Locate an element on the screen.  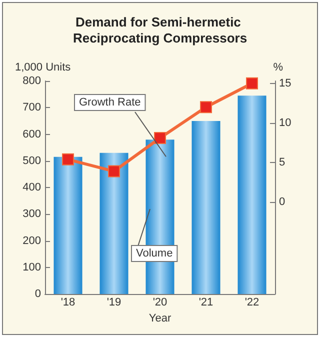
y2-tick-label: 0 is located at coordinates (282, 202).